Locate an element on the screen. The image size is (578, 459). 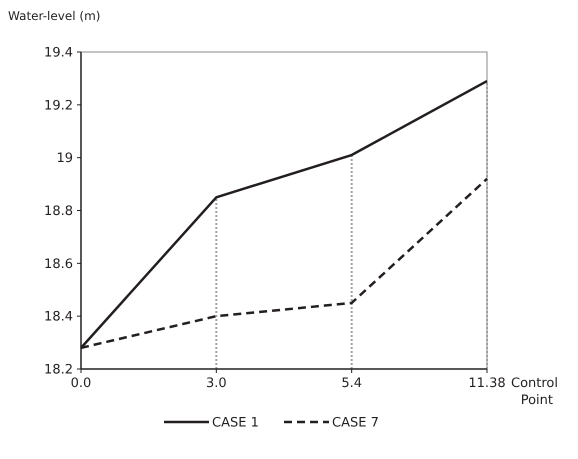
y-tick-label: 18.8 is located at coordinates (58, 212).